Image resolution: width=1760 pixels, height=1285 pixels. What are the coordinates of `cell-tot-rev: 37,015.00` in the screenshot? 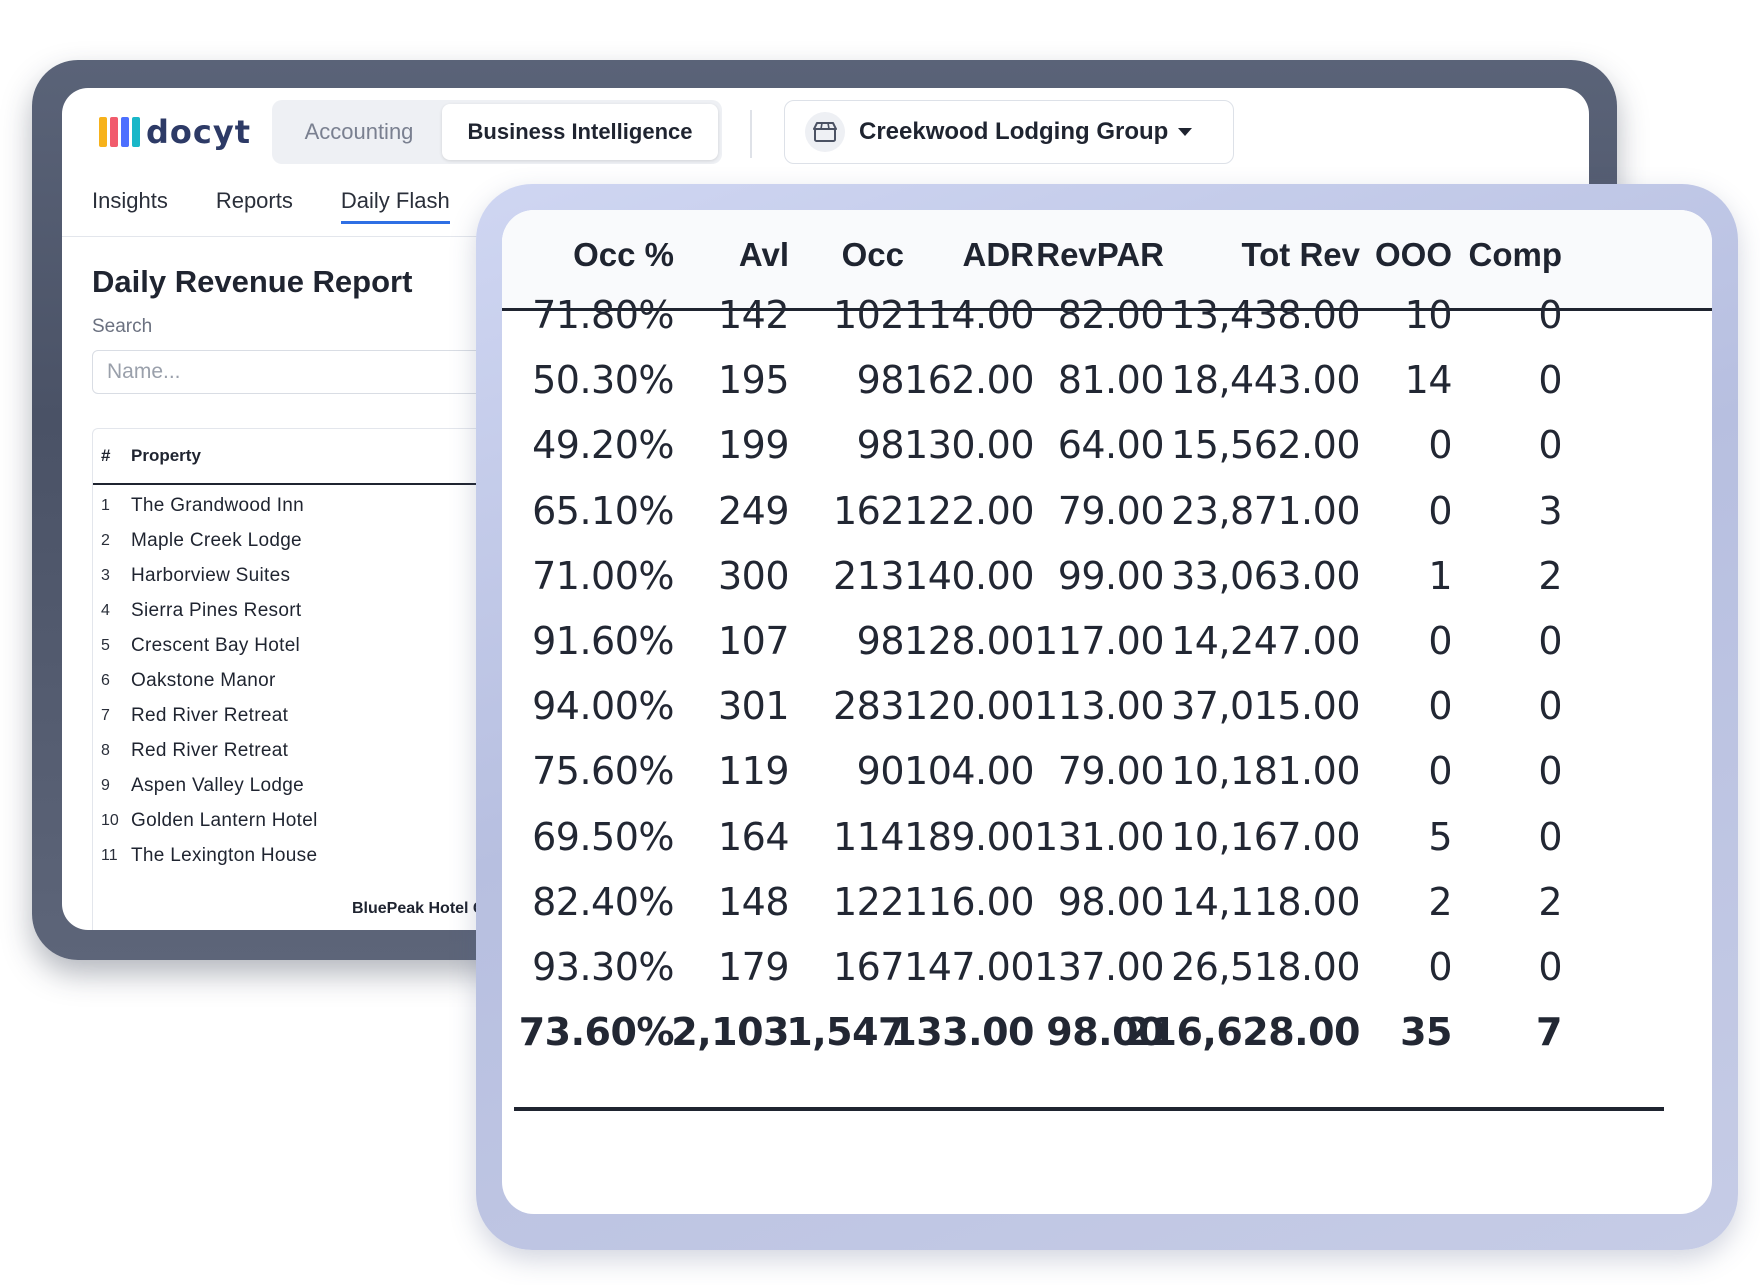 It's located at (1265, 706).